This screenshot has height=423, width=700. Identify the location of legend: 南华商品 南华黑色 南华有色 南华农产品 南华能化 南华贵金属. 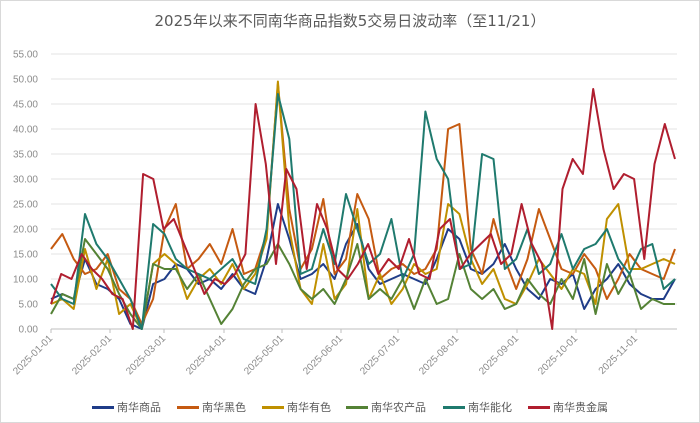
(350, 407).